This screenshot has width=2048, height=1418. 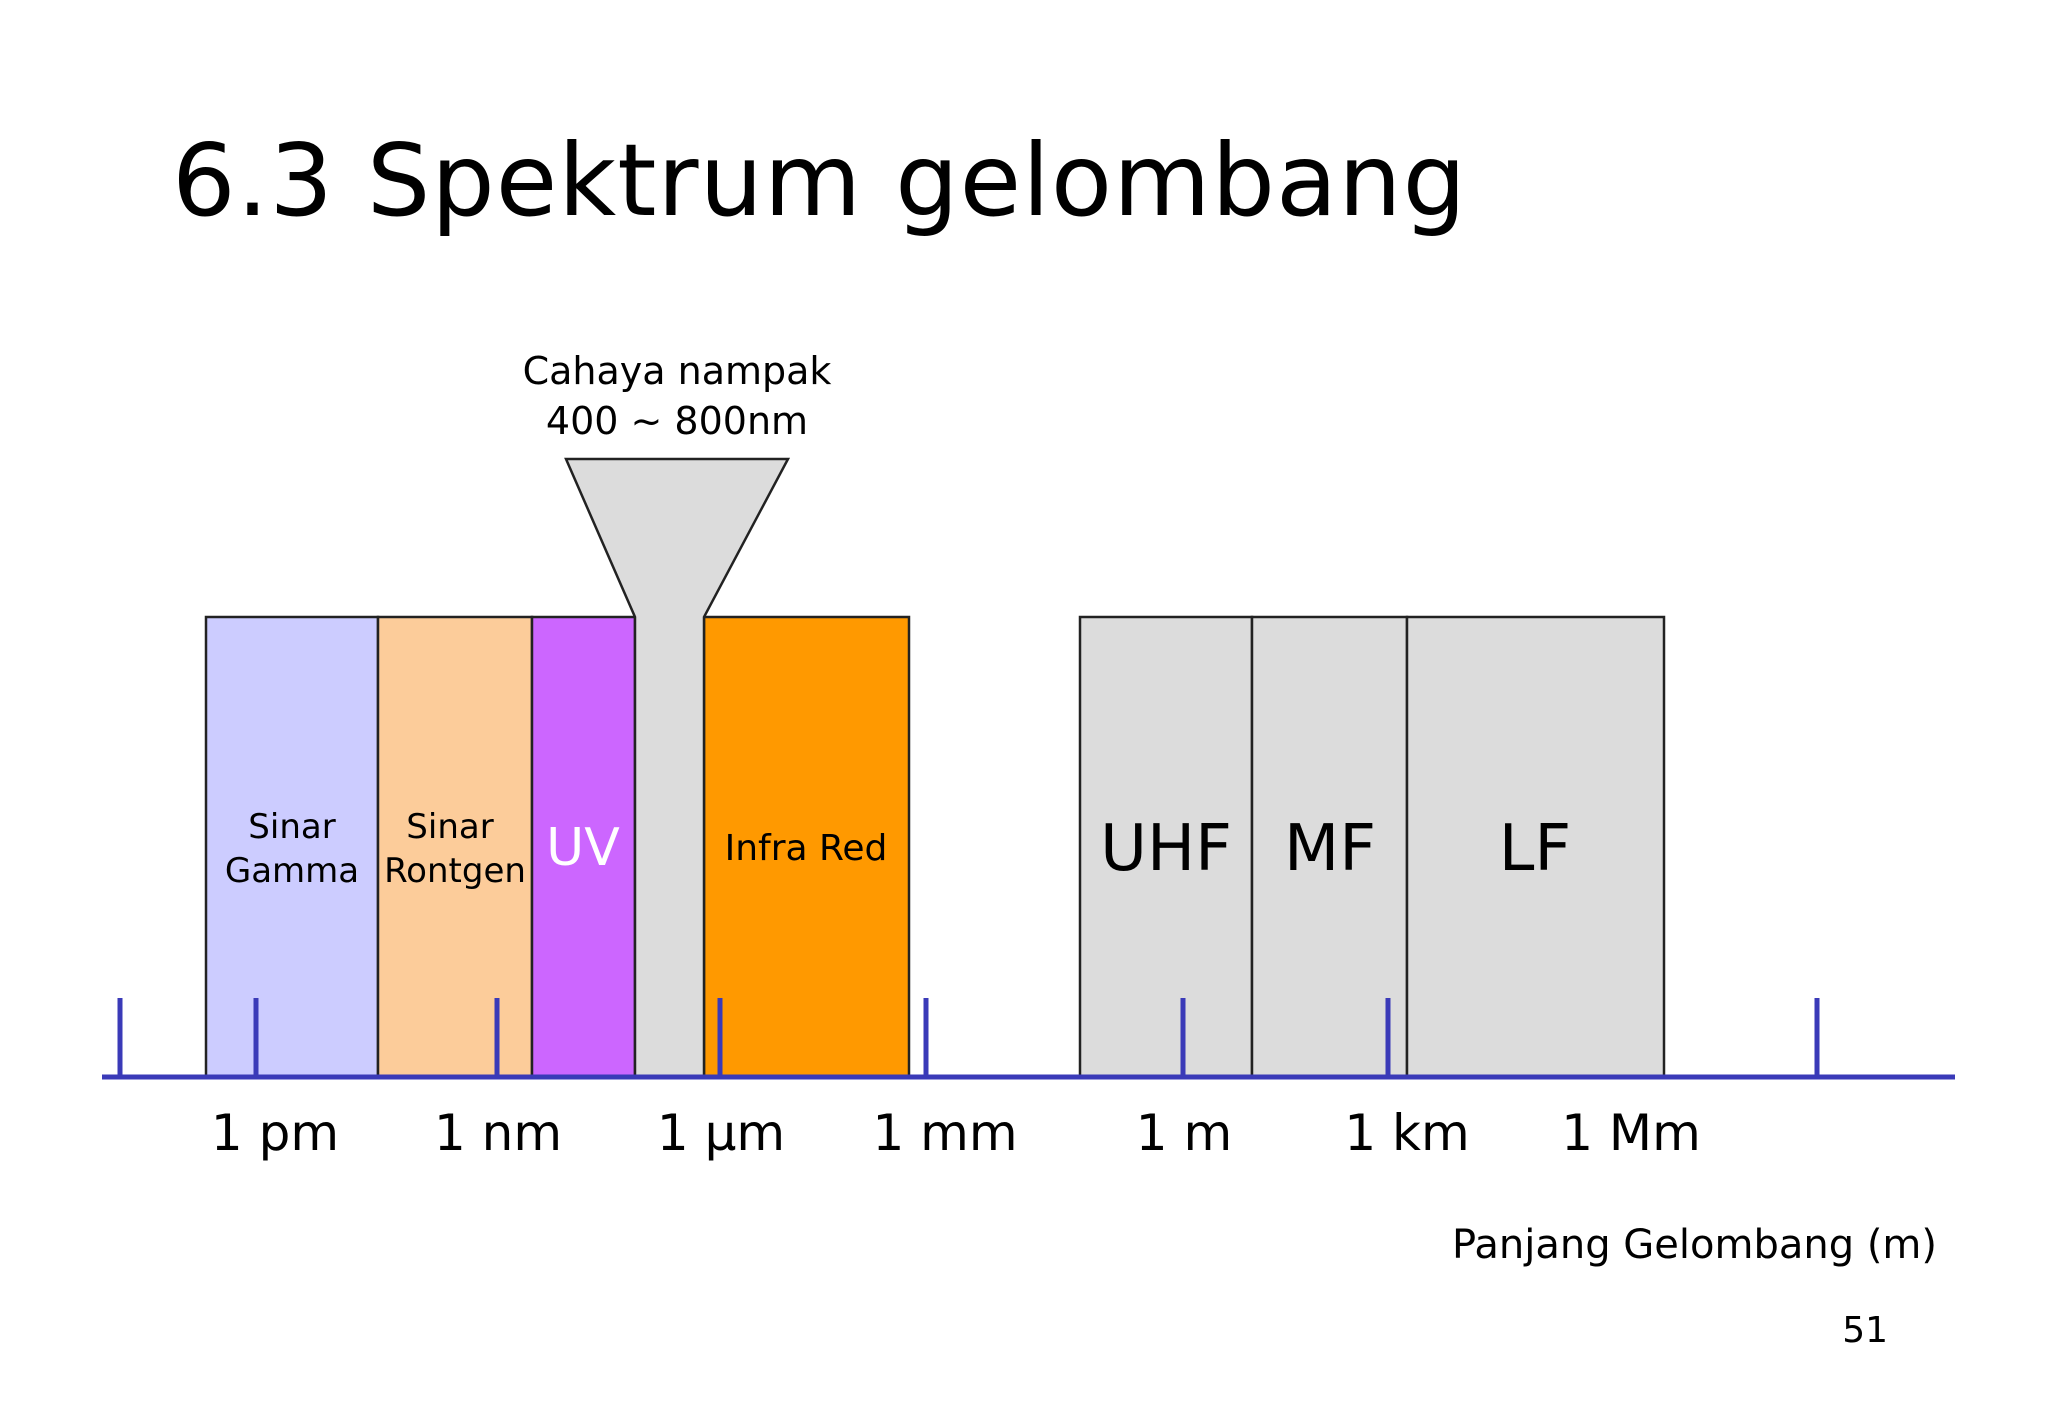 I want to click on axis-title: Panjang Gelombang (m), so click(x=1694, y=1245).